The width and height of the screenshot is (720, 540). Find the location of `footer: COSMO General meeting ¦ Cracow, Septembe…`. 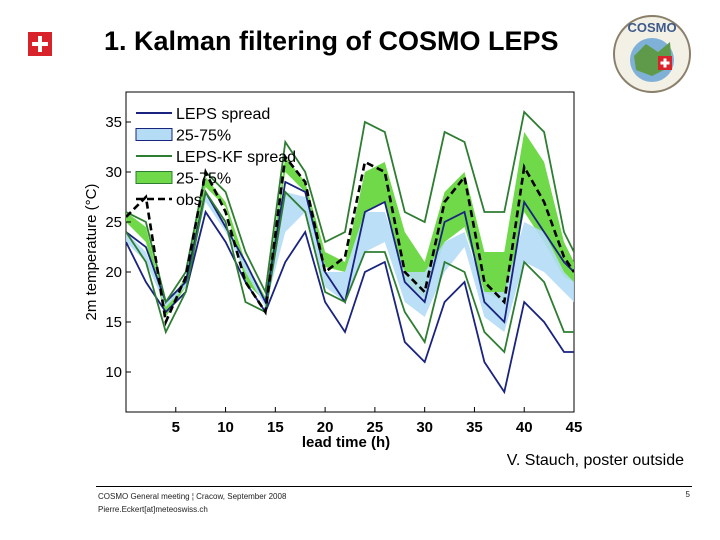

footer: COSMO General meeting ¦ Cracow, Septembe… is located at coordinates (192, 503).